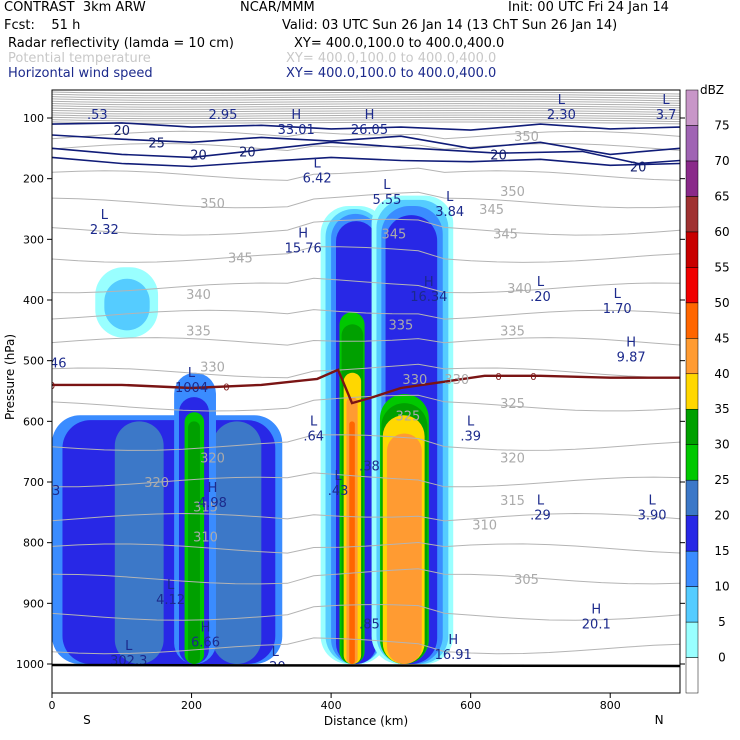 The width and height of the screenshot is (740, 740). Describe the element at coordinates (317, 179) in the screenshot. I see `extremum-value: 6.42` at that location.